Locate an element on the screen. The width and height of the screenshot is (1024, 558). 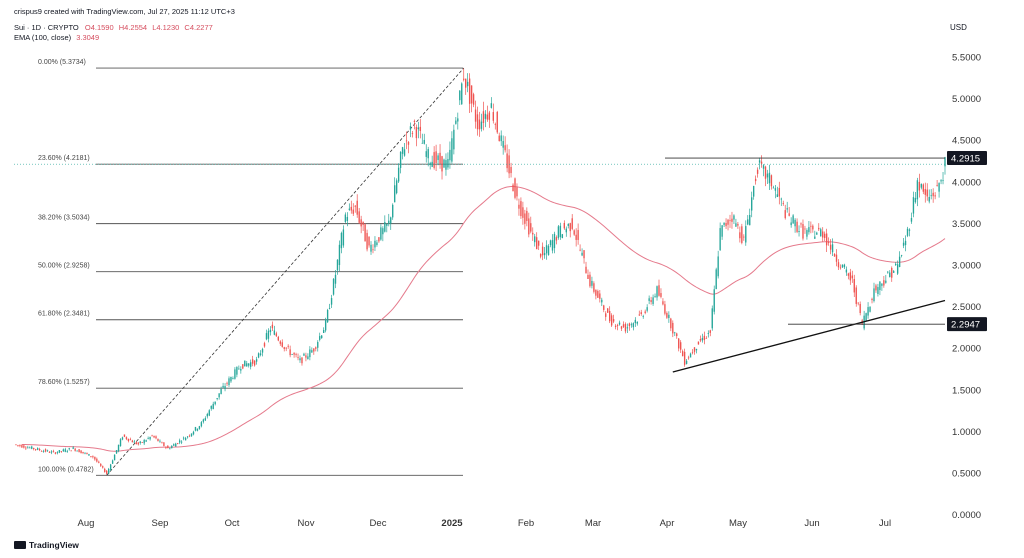
y-tick-label: 5.5000 is located at coordinates (966, 58).